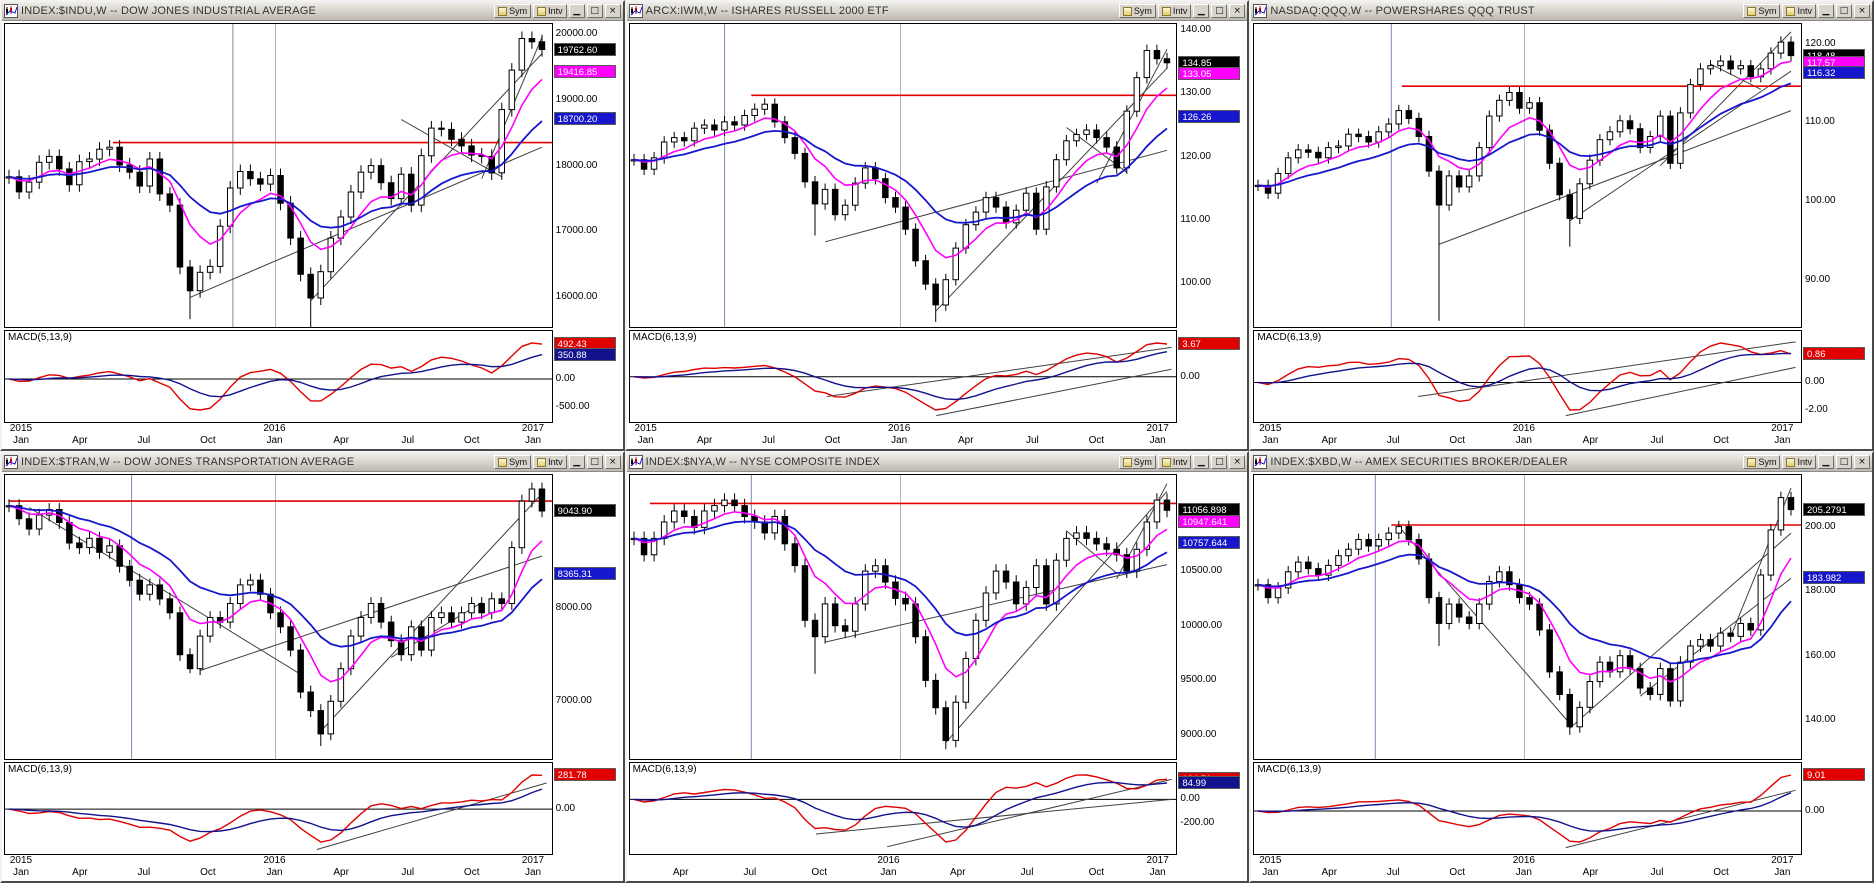  I want to click on macd-label: MACD(5,13,9), so click(41, 337).